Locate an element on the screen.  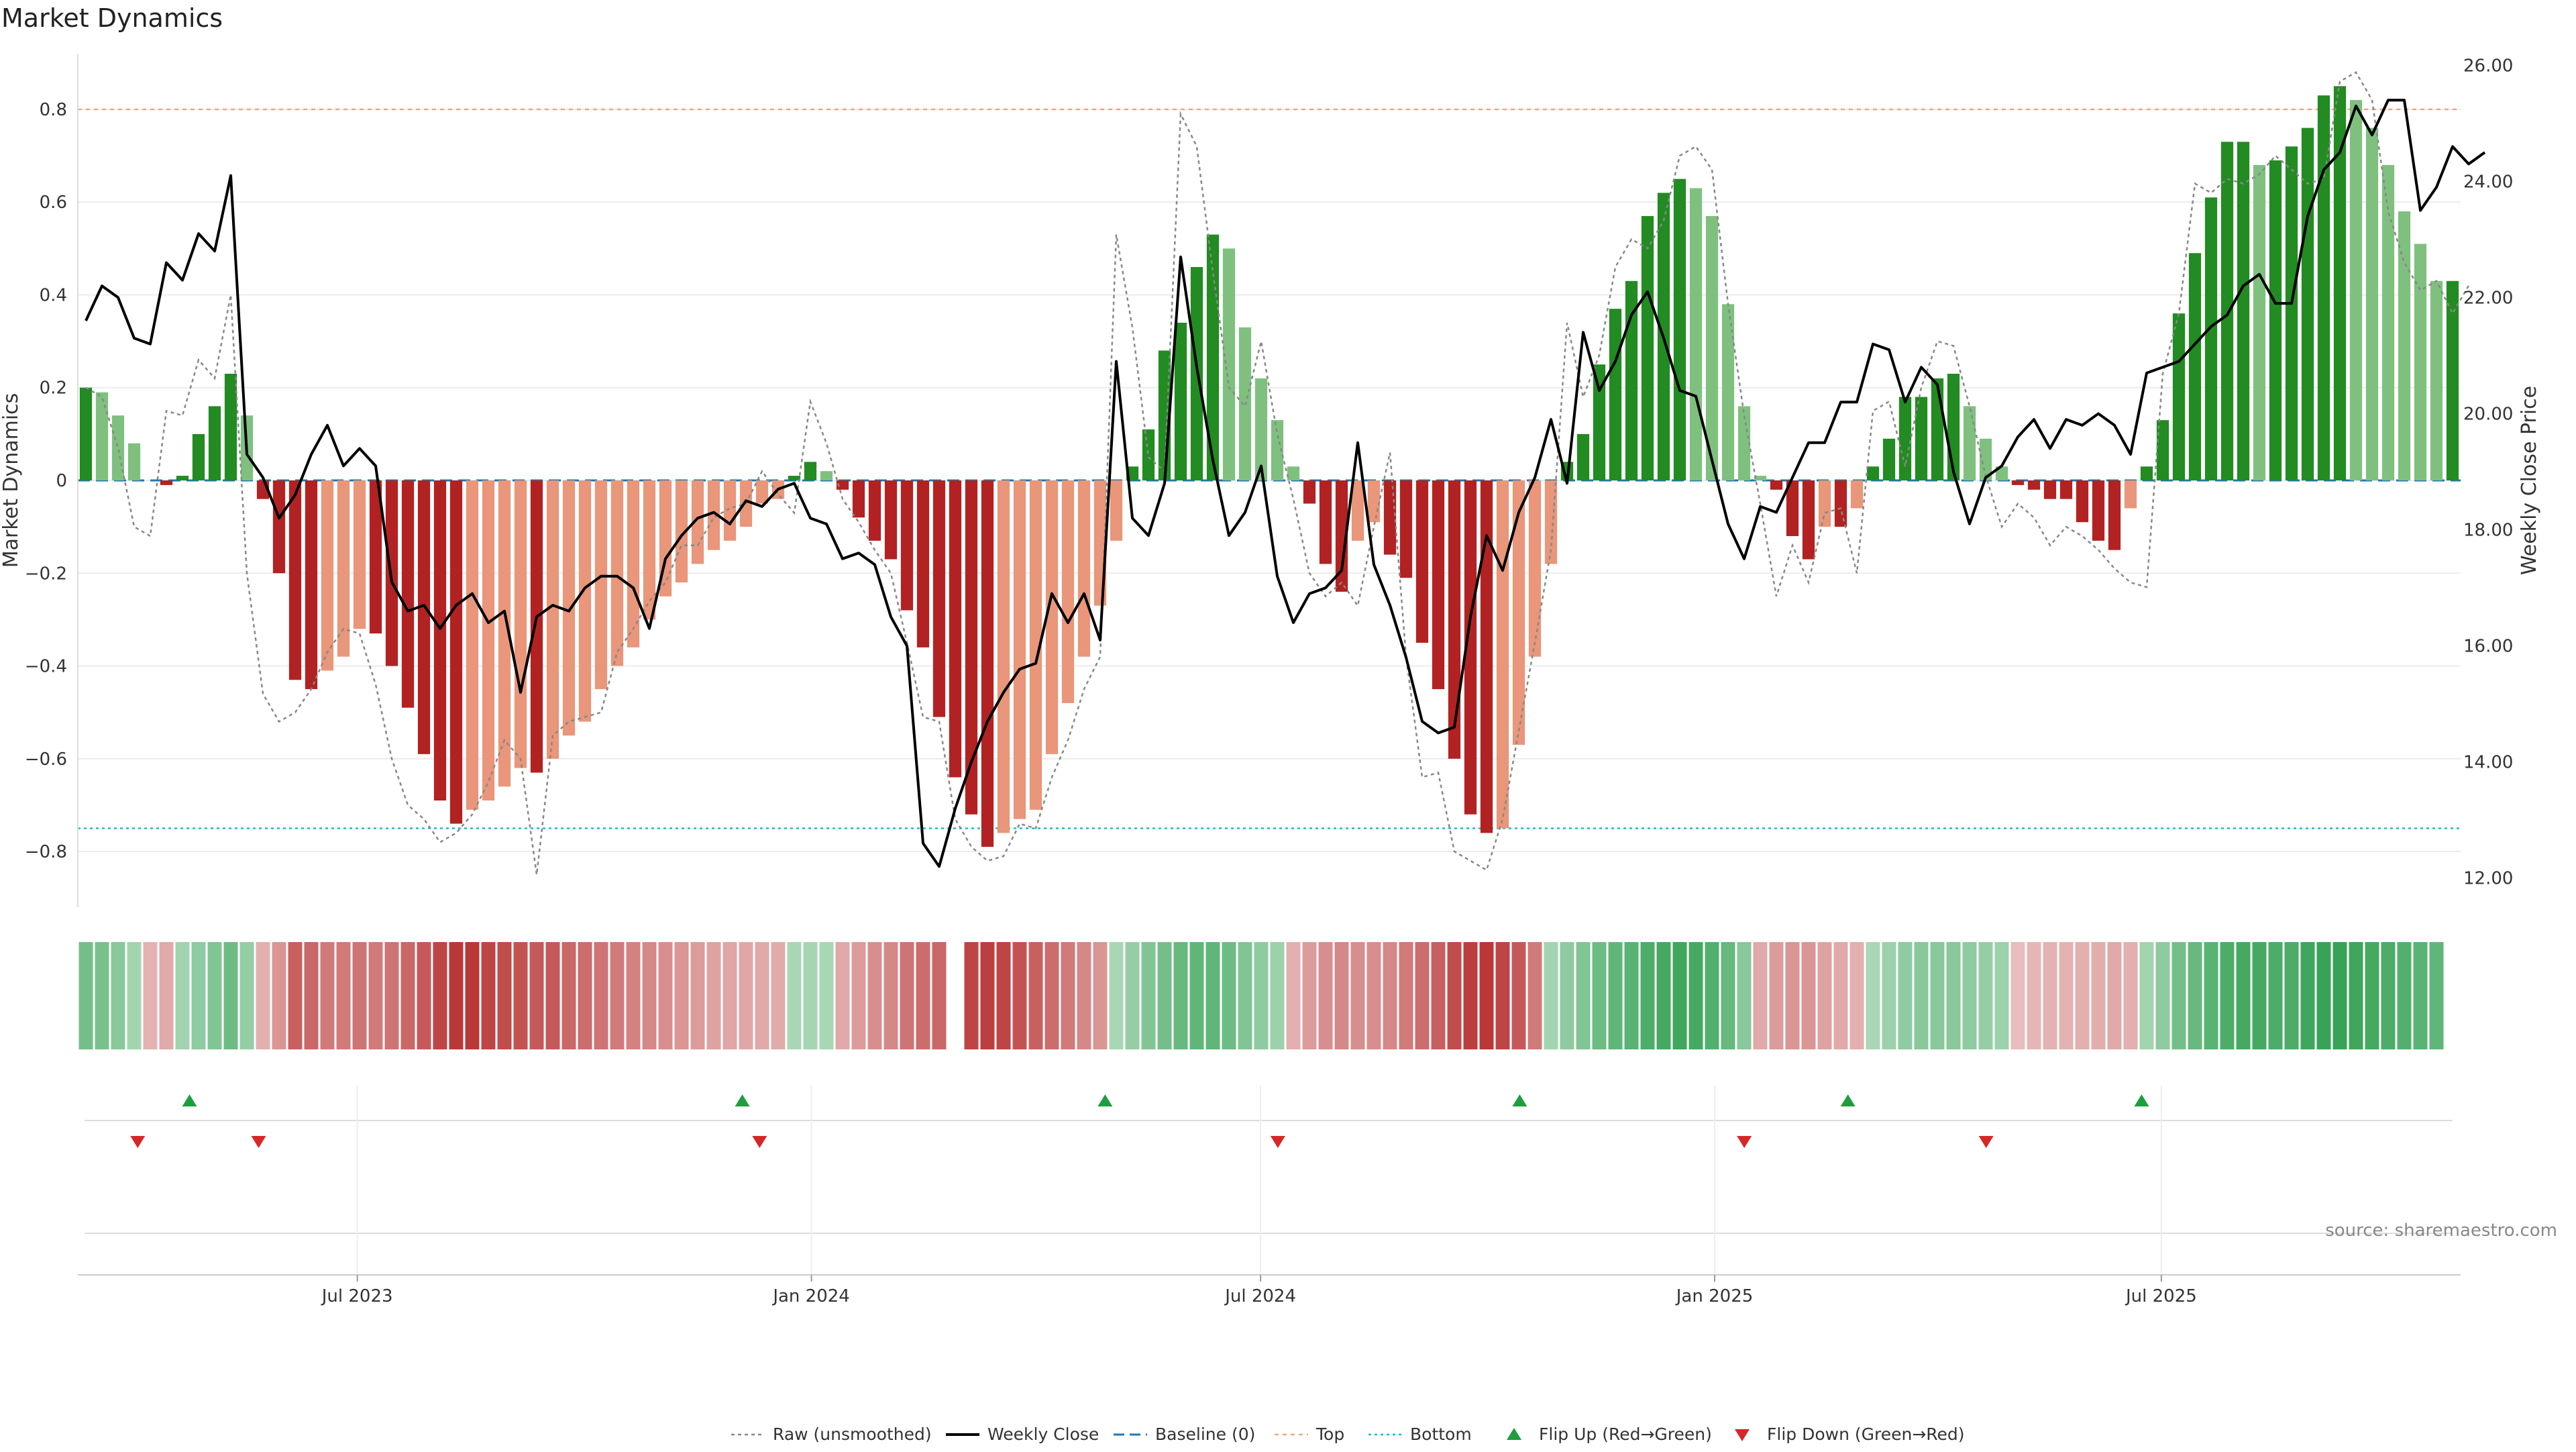
y-left-tick-label: 0.4 is located at coordinates (53, 295).